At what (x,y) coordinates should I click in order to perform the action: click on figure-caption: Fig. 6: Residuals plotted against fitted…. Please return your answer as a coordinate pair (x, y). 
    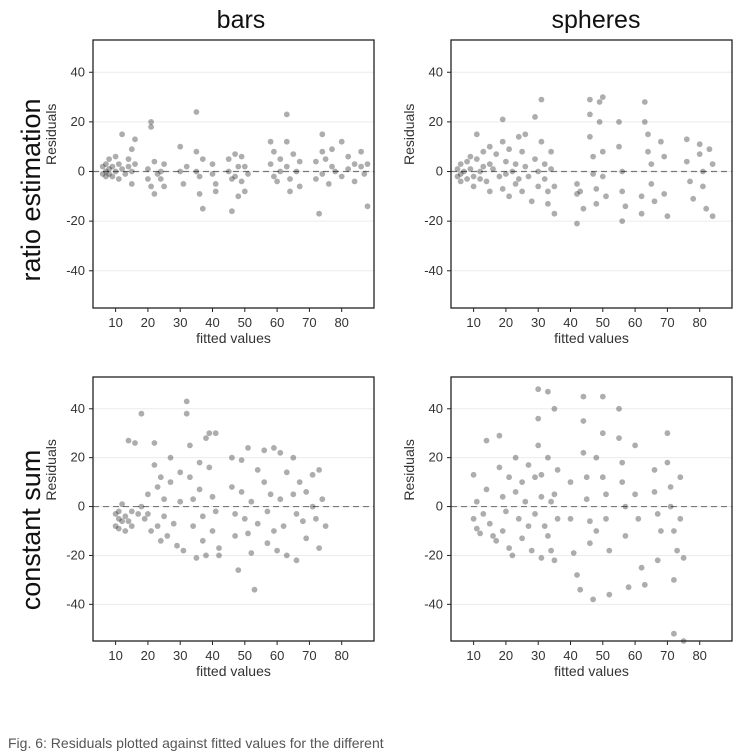
    Looking at the image, I should click on (196, 743).